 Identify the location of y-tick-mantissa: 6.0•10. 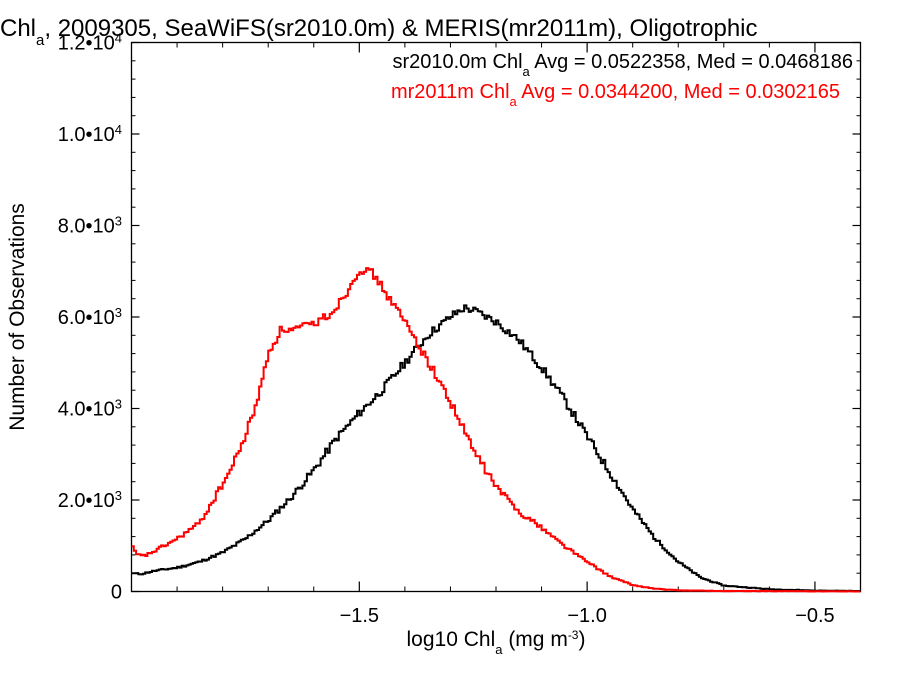
(86, 318).